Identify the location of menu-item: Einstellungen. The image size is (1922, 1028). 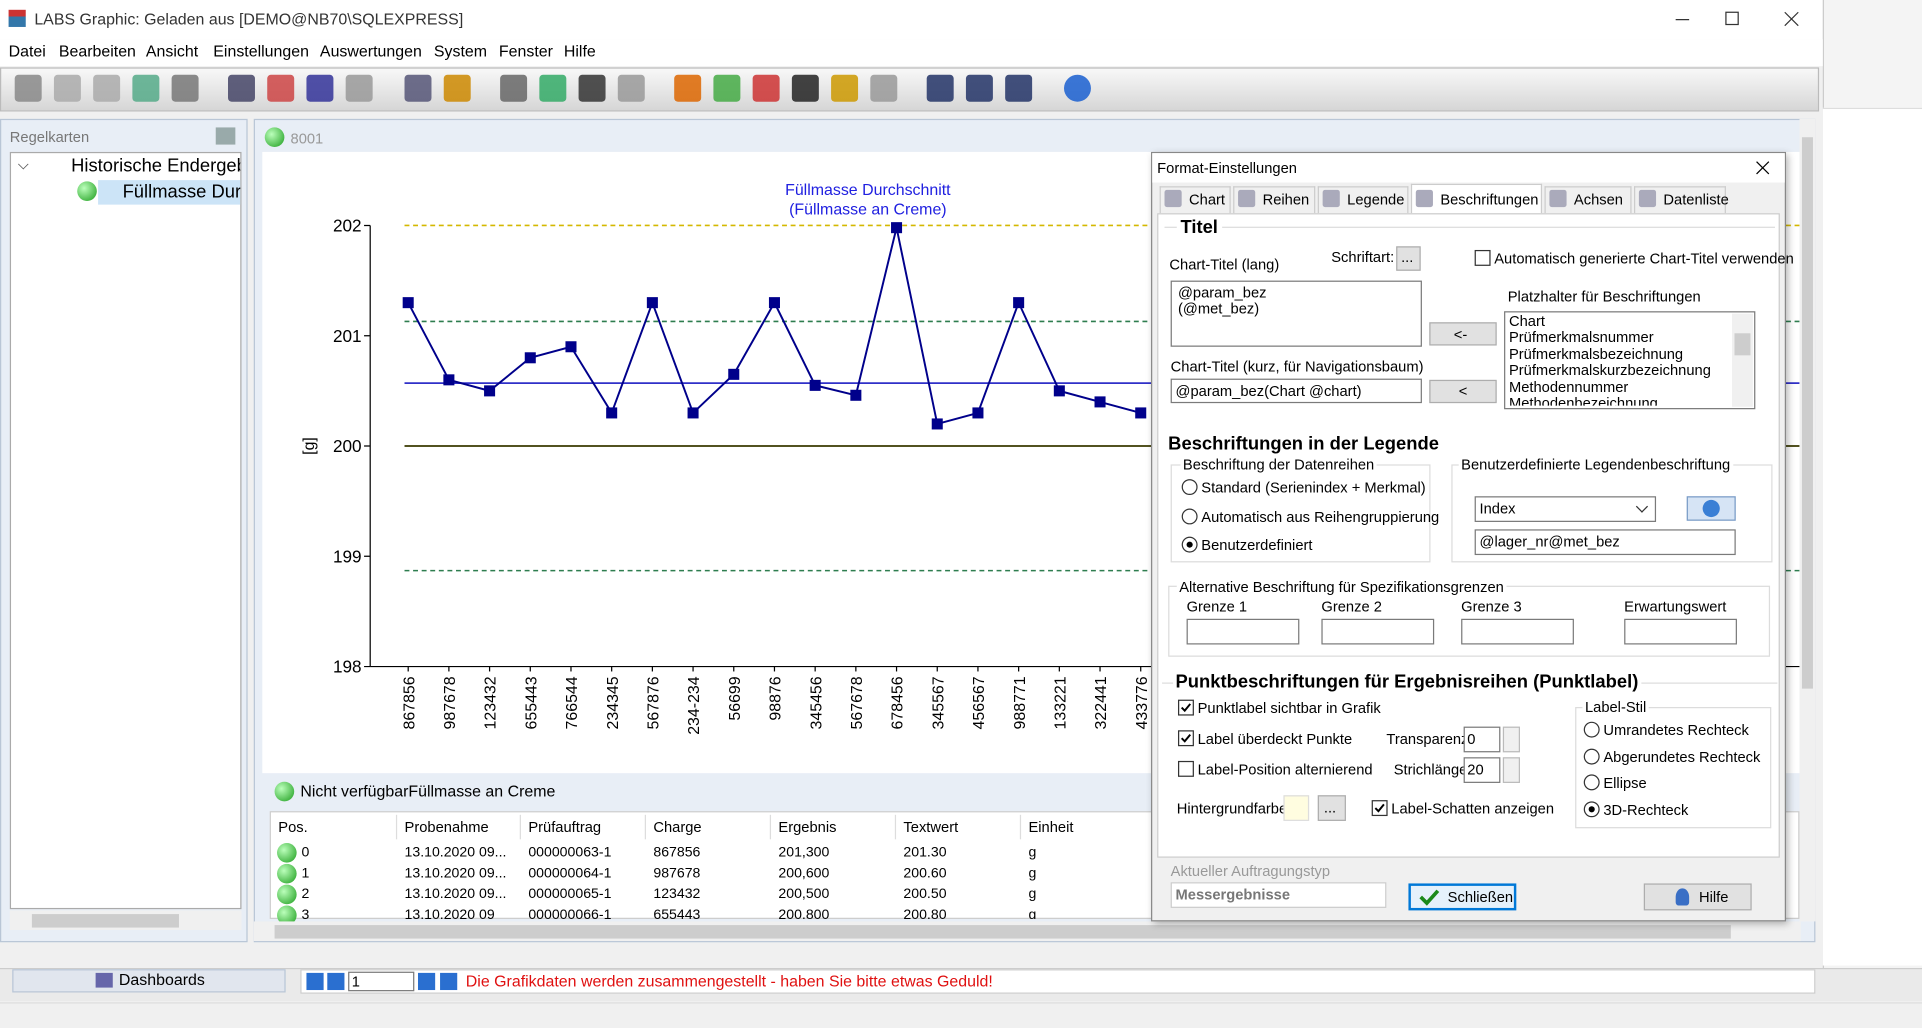
(261, 51).